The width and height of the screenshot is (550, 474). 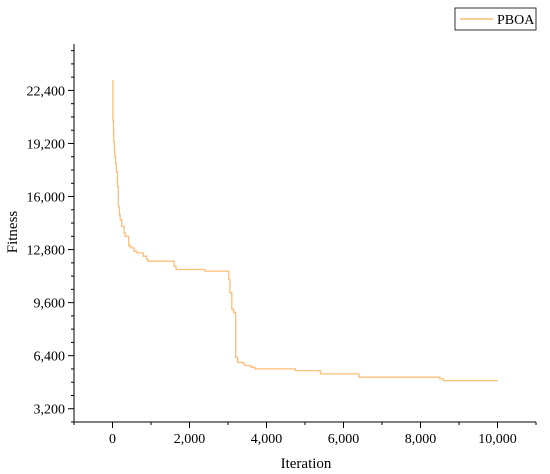 What do you see at coordinates (344, 439) in the screenshot?
I see `x-tick-label: 6,000` at bounding box center [344, 439].